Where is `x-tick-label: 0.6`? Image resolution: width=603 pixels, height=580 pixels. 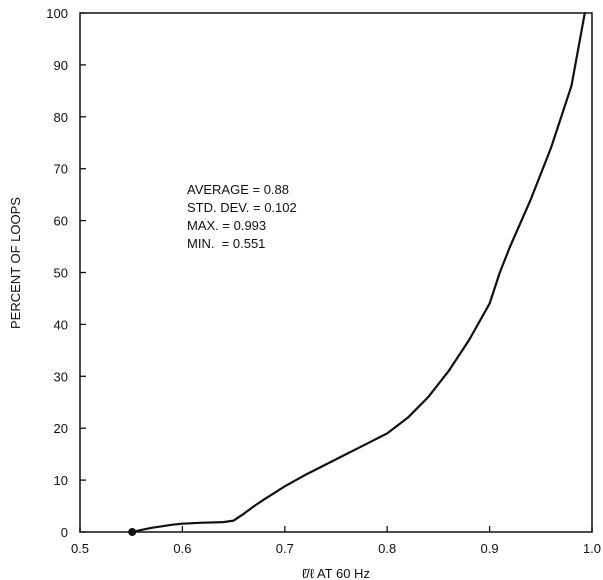
x-tick-label: 0.6 is located at coordinates (182, 548).